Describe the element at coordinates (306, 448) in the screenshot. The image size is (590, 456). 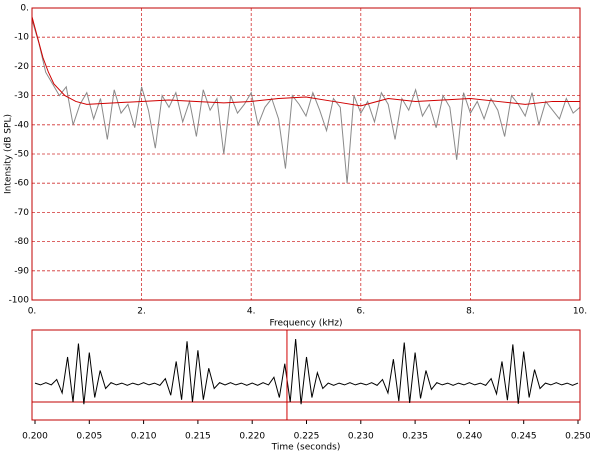
I see `x-axis-label: Time (seconds)` at that location.